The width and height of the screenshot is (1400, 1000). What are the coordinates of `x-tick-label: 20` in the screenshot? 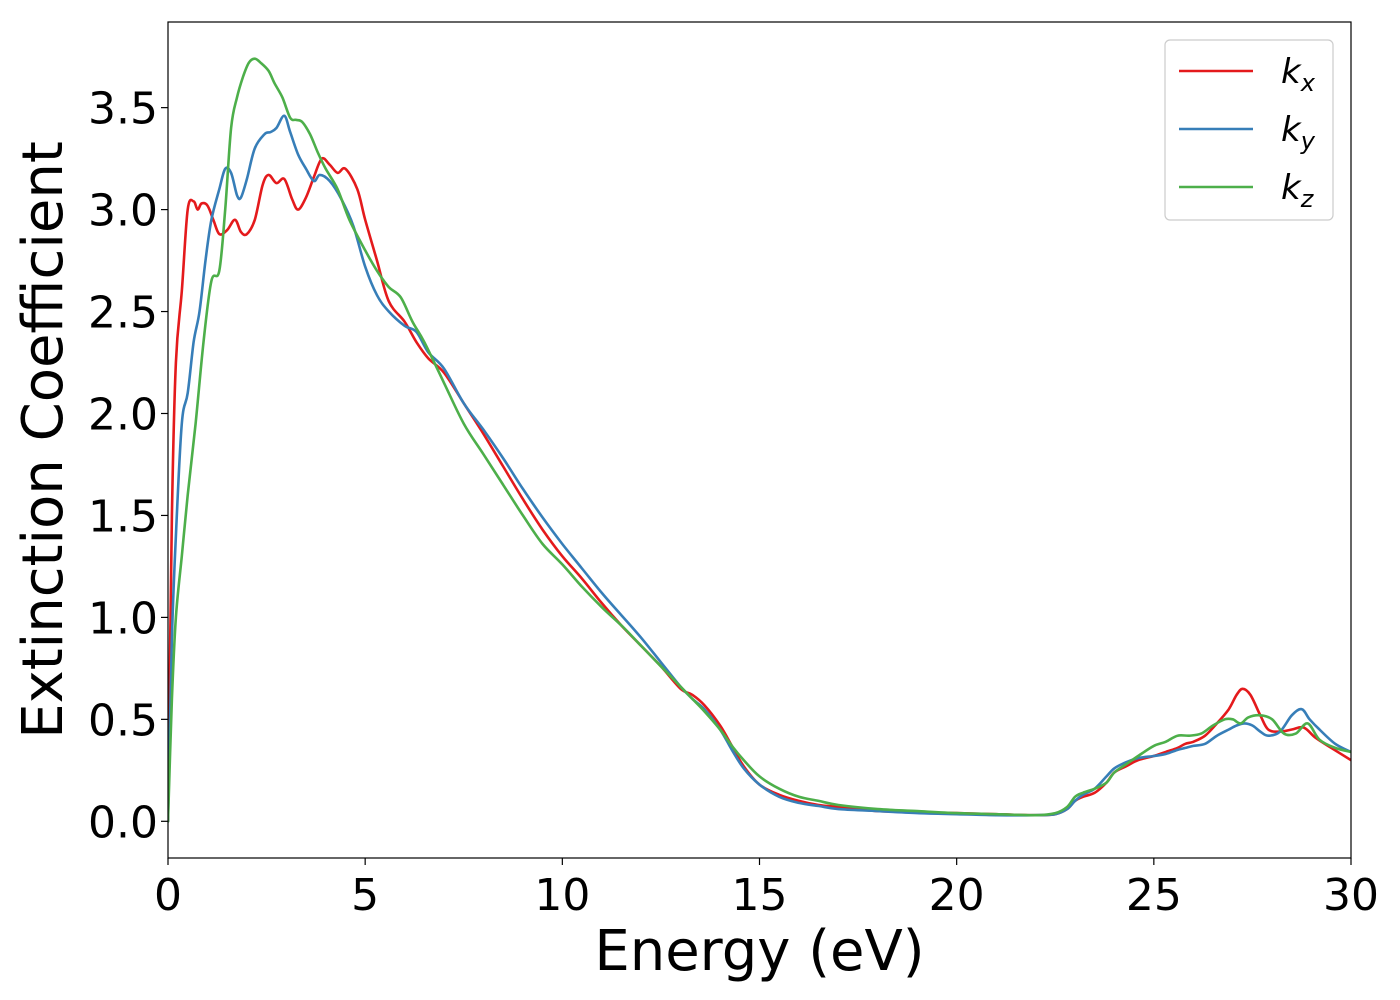 It's located at (957, 895).